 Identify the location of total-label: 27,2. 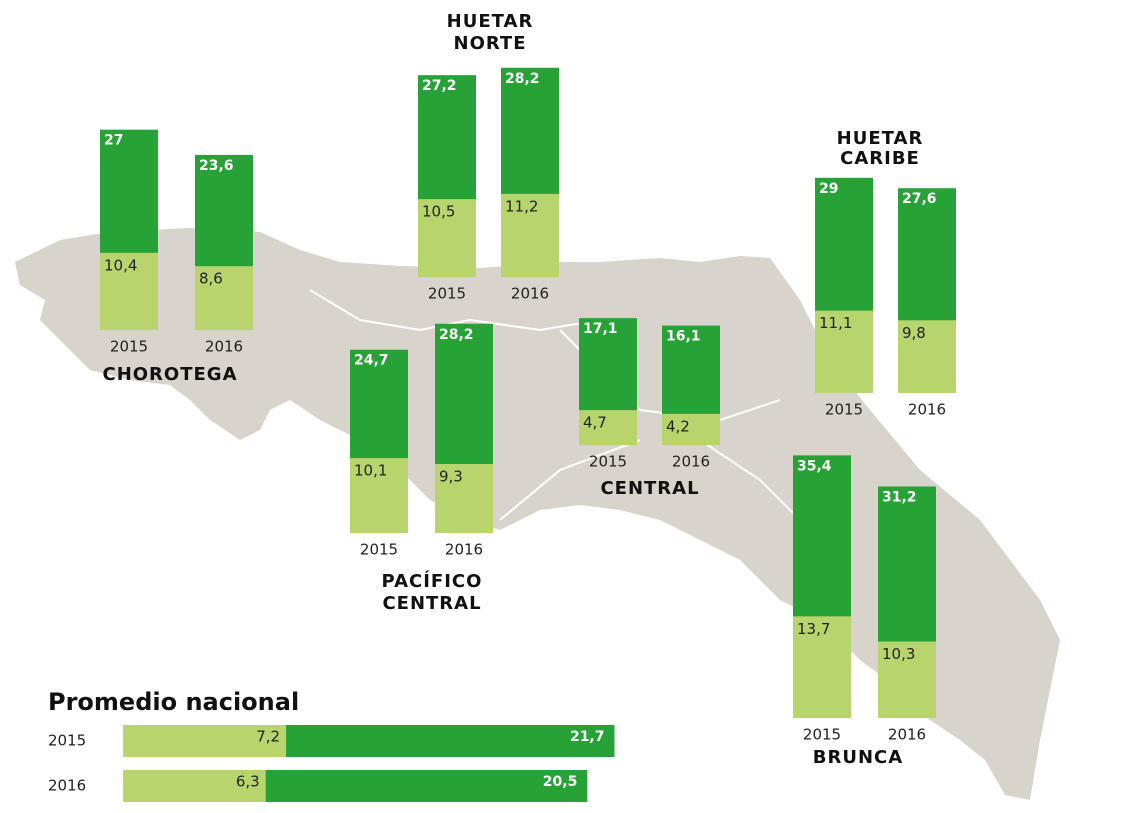
(439, 86).